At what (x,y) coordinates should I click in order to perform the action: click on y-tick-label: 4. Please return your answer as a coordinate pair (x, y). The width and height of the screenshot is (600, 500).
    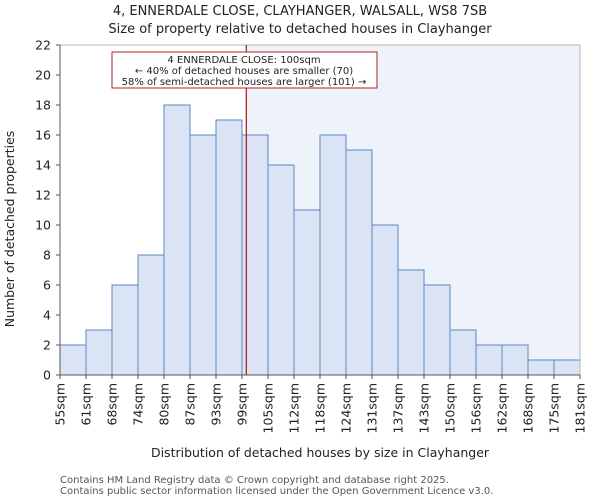
    Looking at the image, I should click on (47, 315).